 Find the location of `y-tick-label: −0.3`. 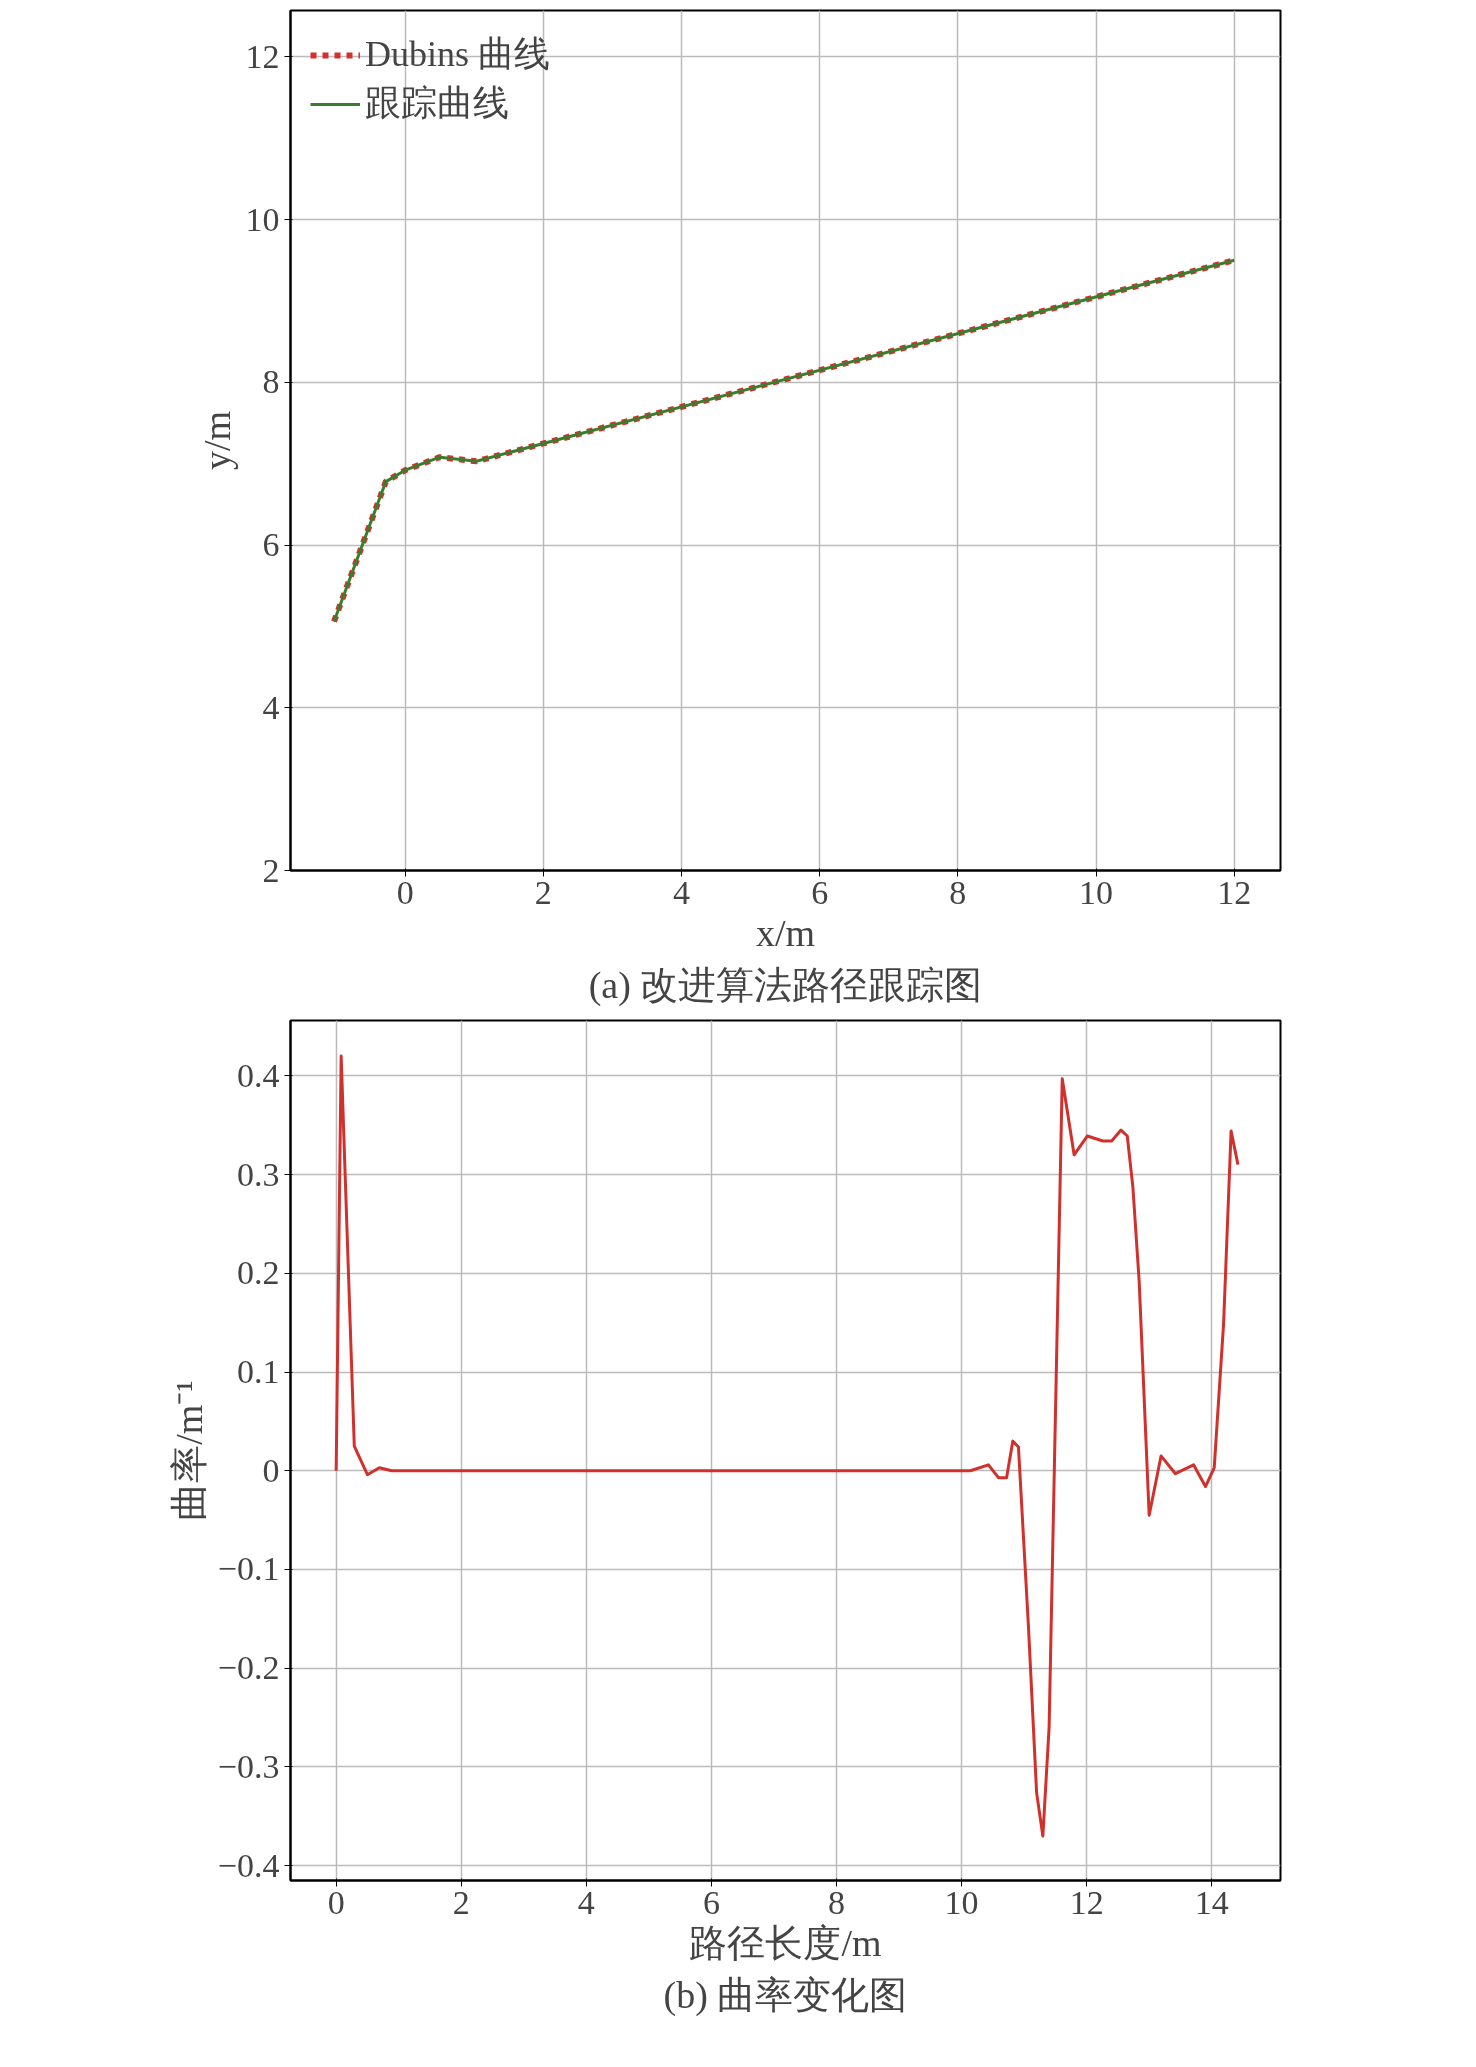

y-tick-label: −0.3 is located at coordinates (248, 1766).